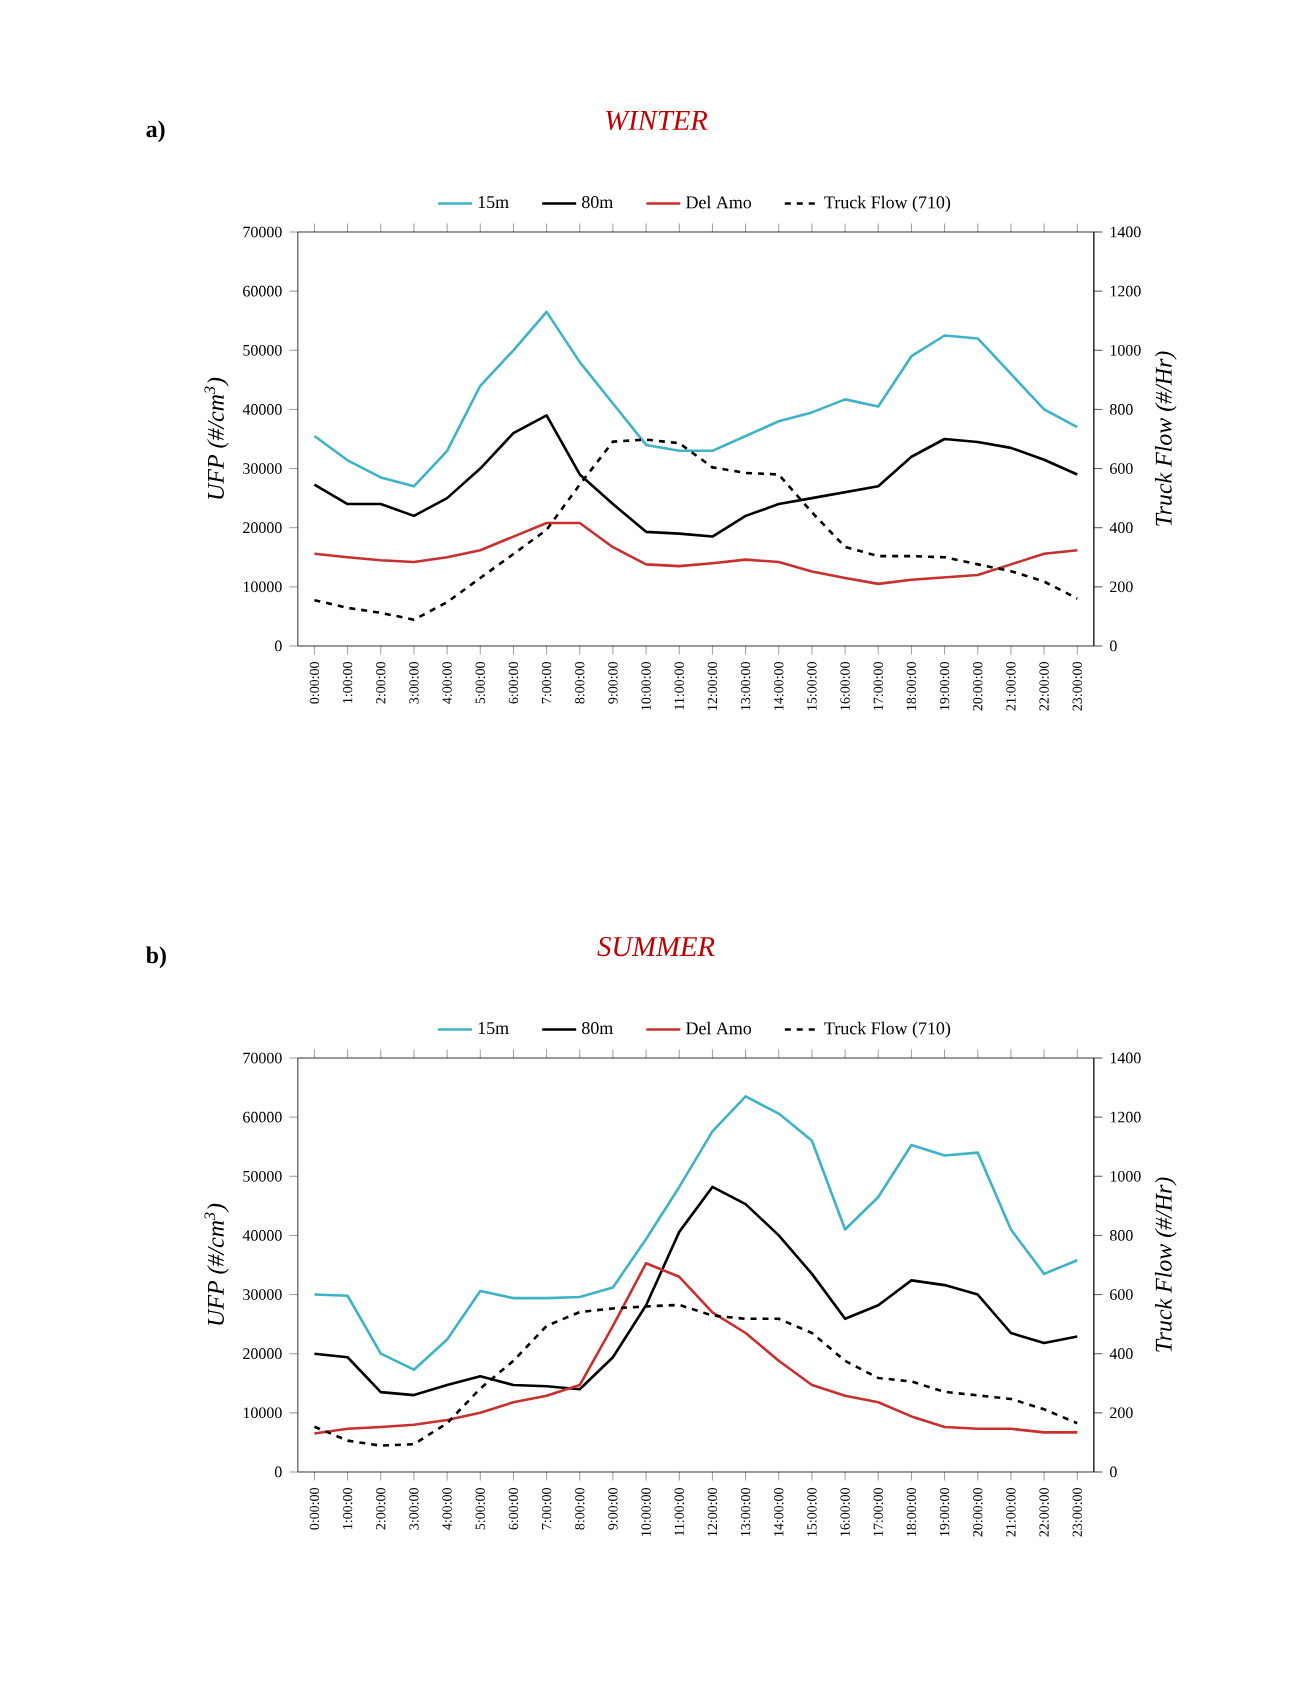 Image resolution: width=1308 pixels, height=1706 pixels. What do you see at coordinates (656, 946) in the screenshot?
I see `chart-title: SUMMER` at bounding box center [656, 946].